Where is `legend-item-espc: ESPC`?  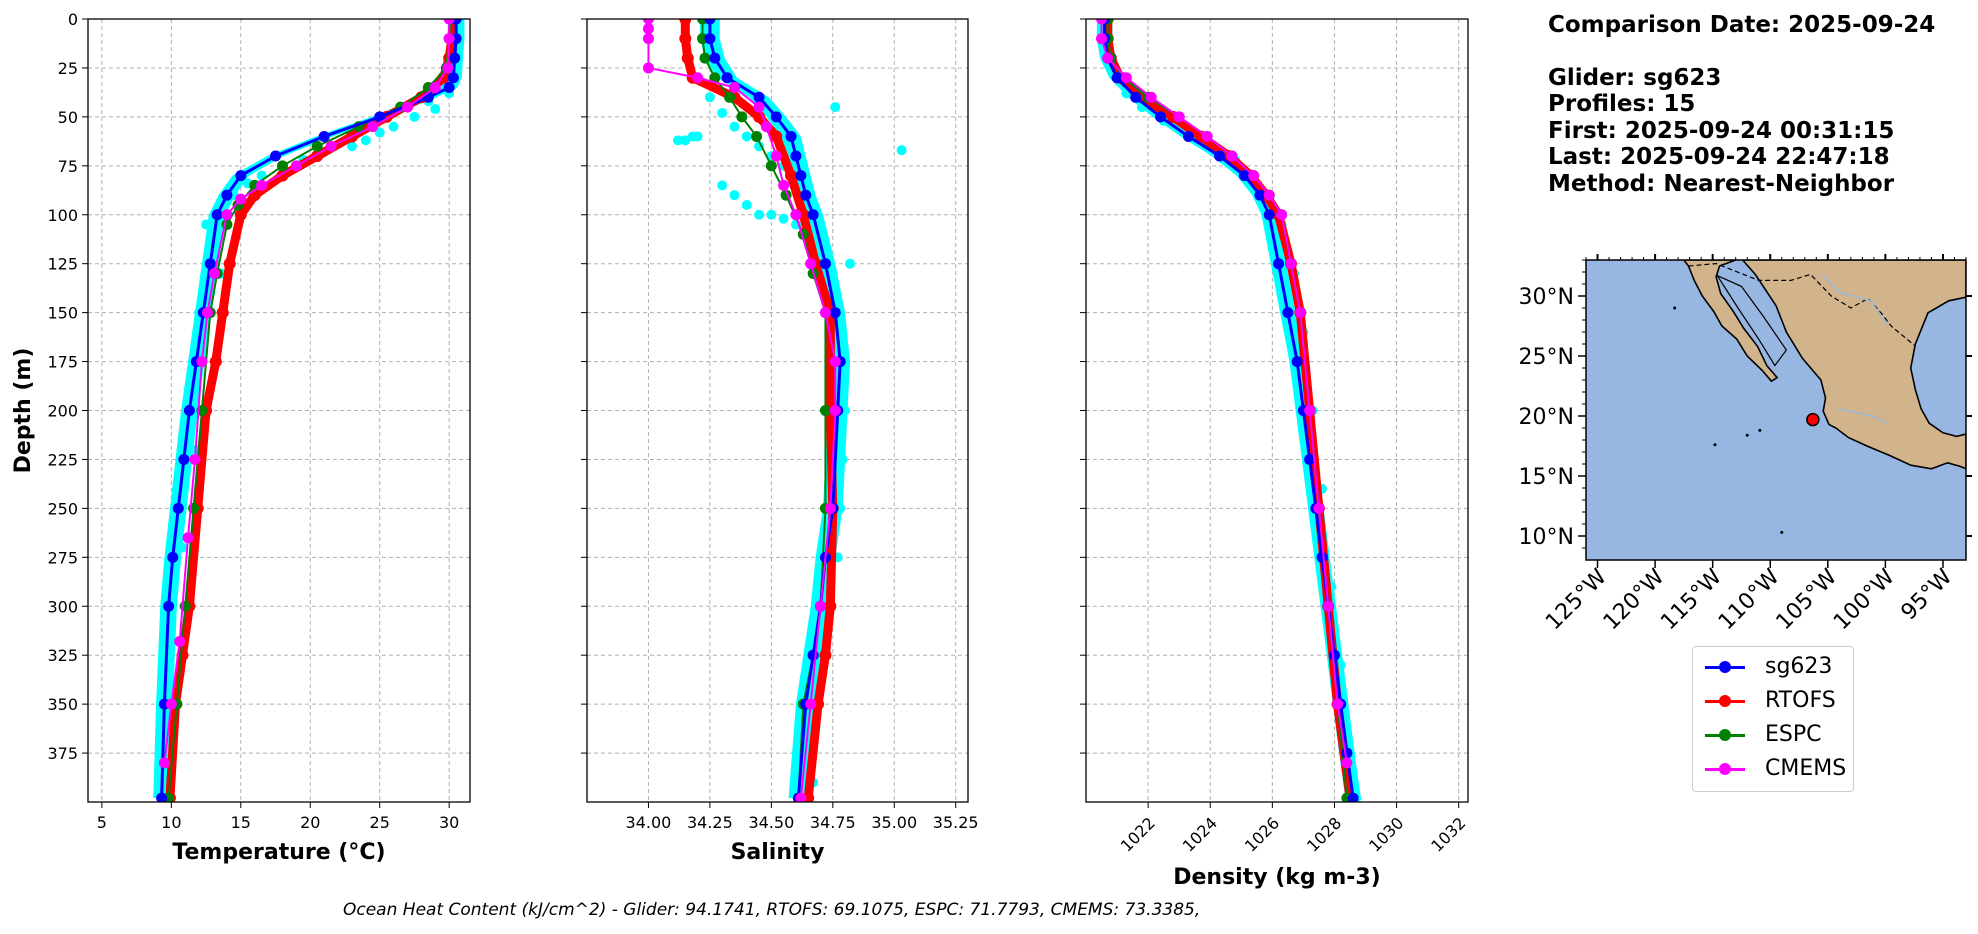
legend-item-espc: ESPC is located at coordinates (1773, 735).